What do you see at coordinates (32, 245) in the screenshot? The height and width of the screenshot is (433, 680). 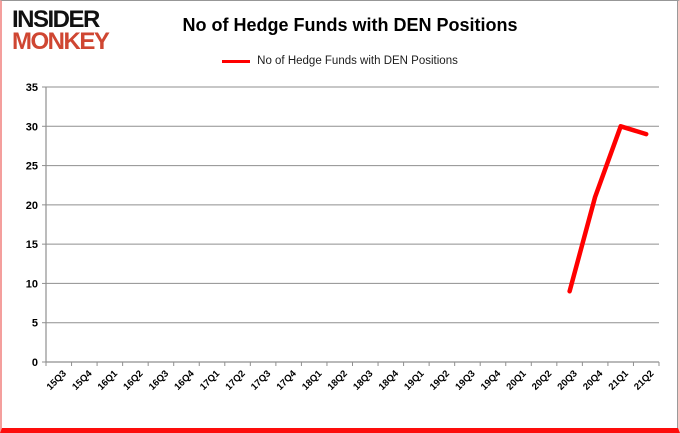 I see `y-tick-label: 15` at bounding box center [32, 245].